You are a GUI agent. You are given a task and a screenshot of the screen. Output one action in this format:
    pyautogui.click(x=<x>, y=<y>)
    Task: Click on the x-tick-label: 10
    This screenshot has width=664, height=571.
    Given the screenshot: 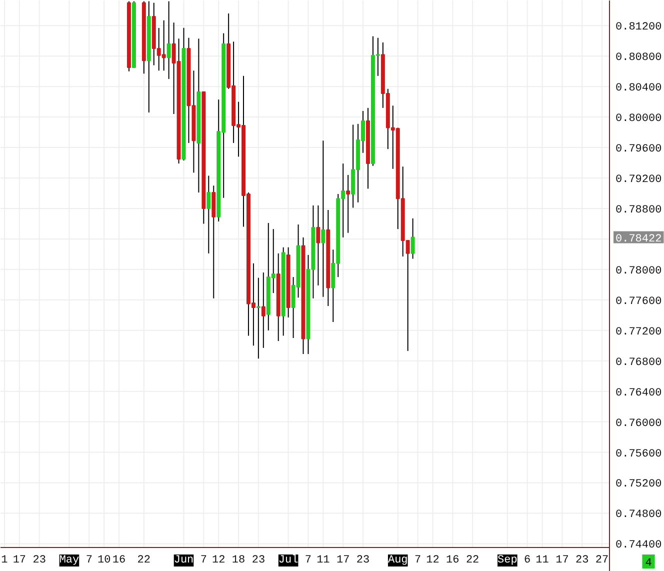 What is the action you would take?
    pyautogui.click(x=104, y=560)
    